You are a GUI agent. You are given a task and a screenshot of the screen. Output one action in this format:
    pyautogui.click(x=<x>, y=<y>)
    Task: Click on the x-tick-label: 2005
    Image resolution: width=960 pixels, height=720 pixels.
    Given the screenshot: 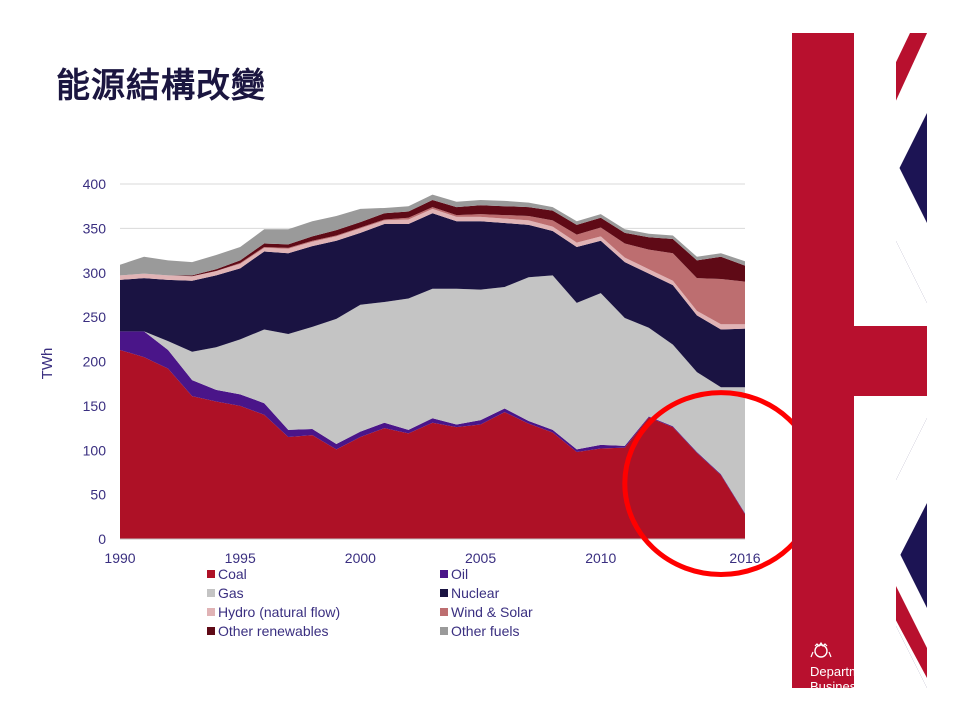 What is the action you would take?
    pyautogui.click(x=480, y=558)
    